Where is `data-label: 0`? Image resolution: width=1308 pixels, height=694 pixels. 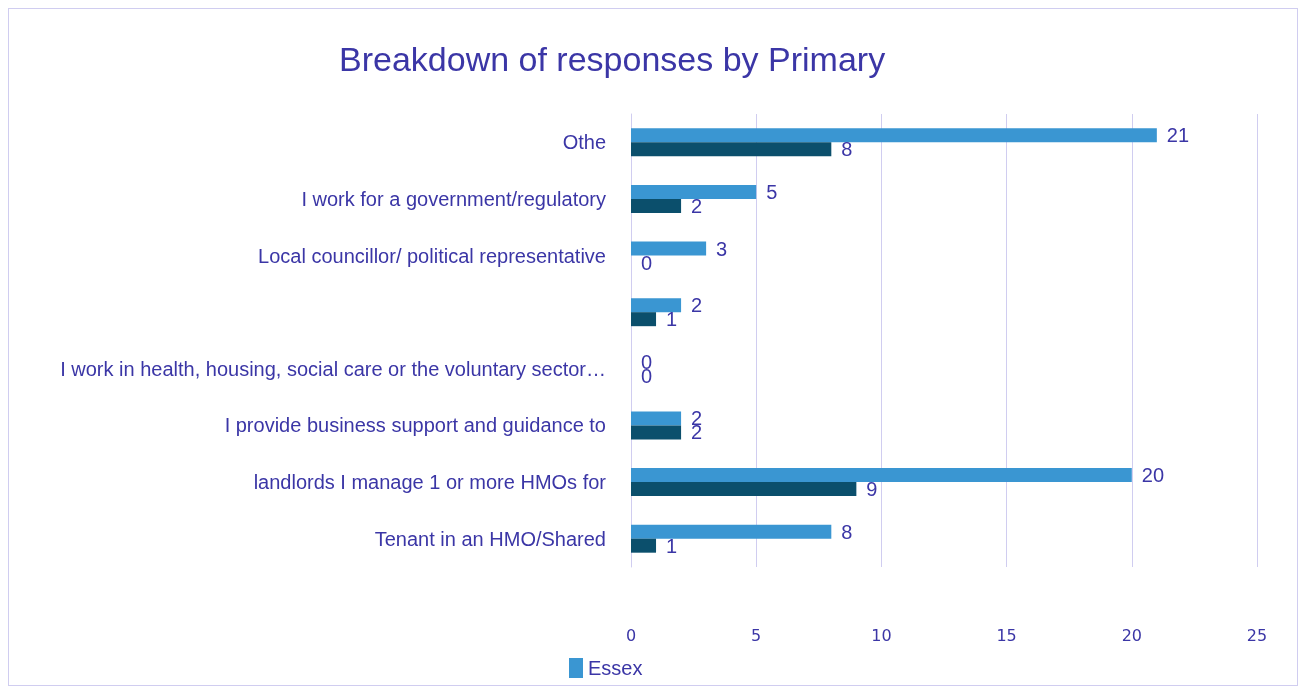 data-label: 0 is located at coordinates (647, 262).